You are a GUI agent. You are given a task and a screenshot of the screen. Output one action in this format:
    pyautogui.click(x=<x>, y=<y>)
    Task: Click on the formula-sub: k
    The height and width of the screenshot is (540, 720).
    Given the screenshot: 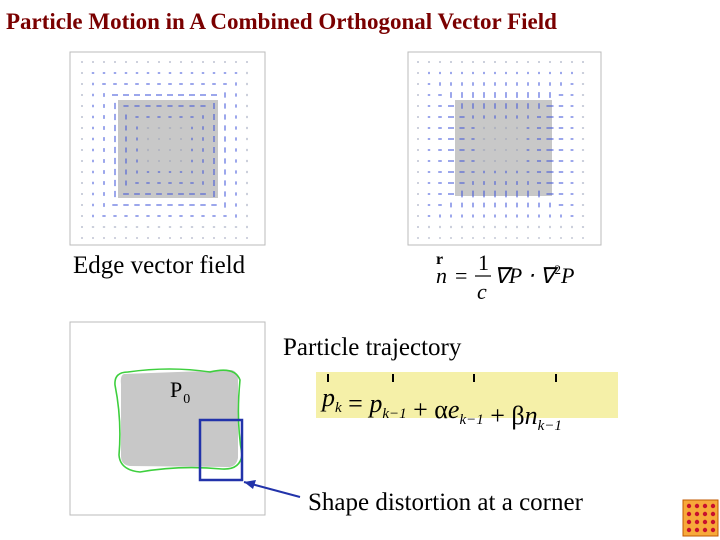 What is the action you would take?
    pyautogui.click(x=338, y=408)
    